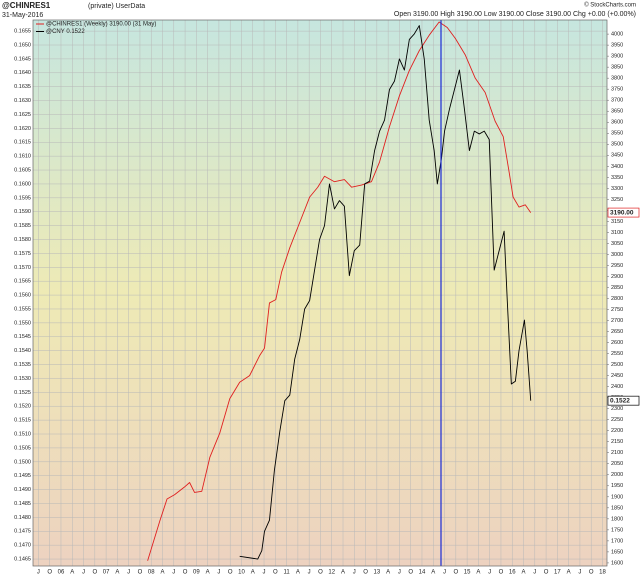 The height and width of the screenshot is (576, 640). Describe the element at coordinates (377, 573) in the screenshot. I see `x-tick-label: 13` at that location.